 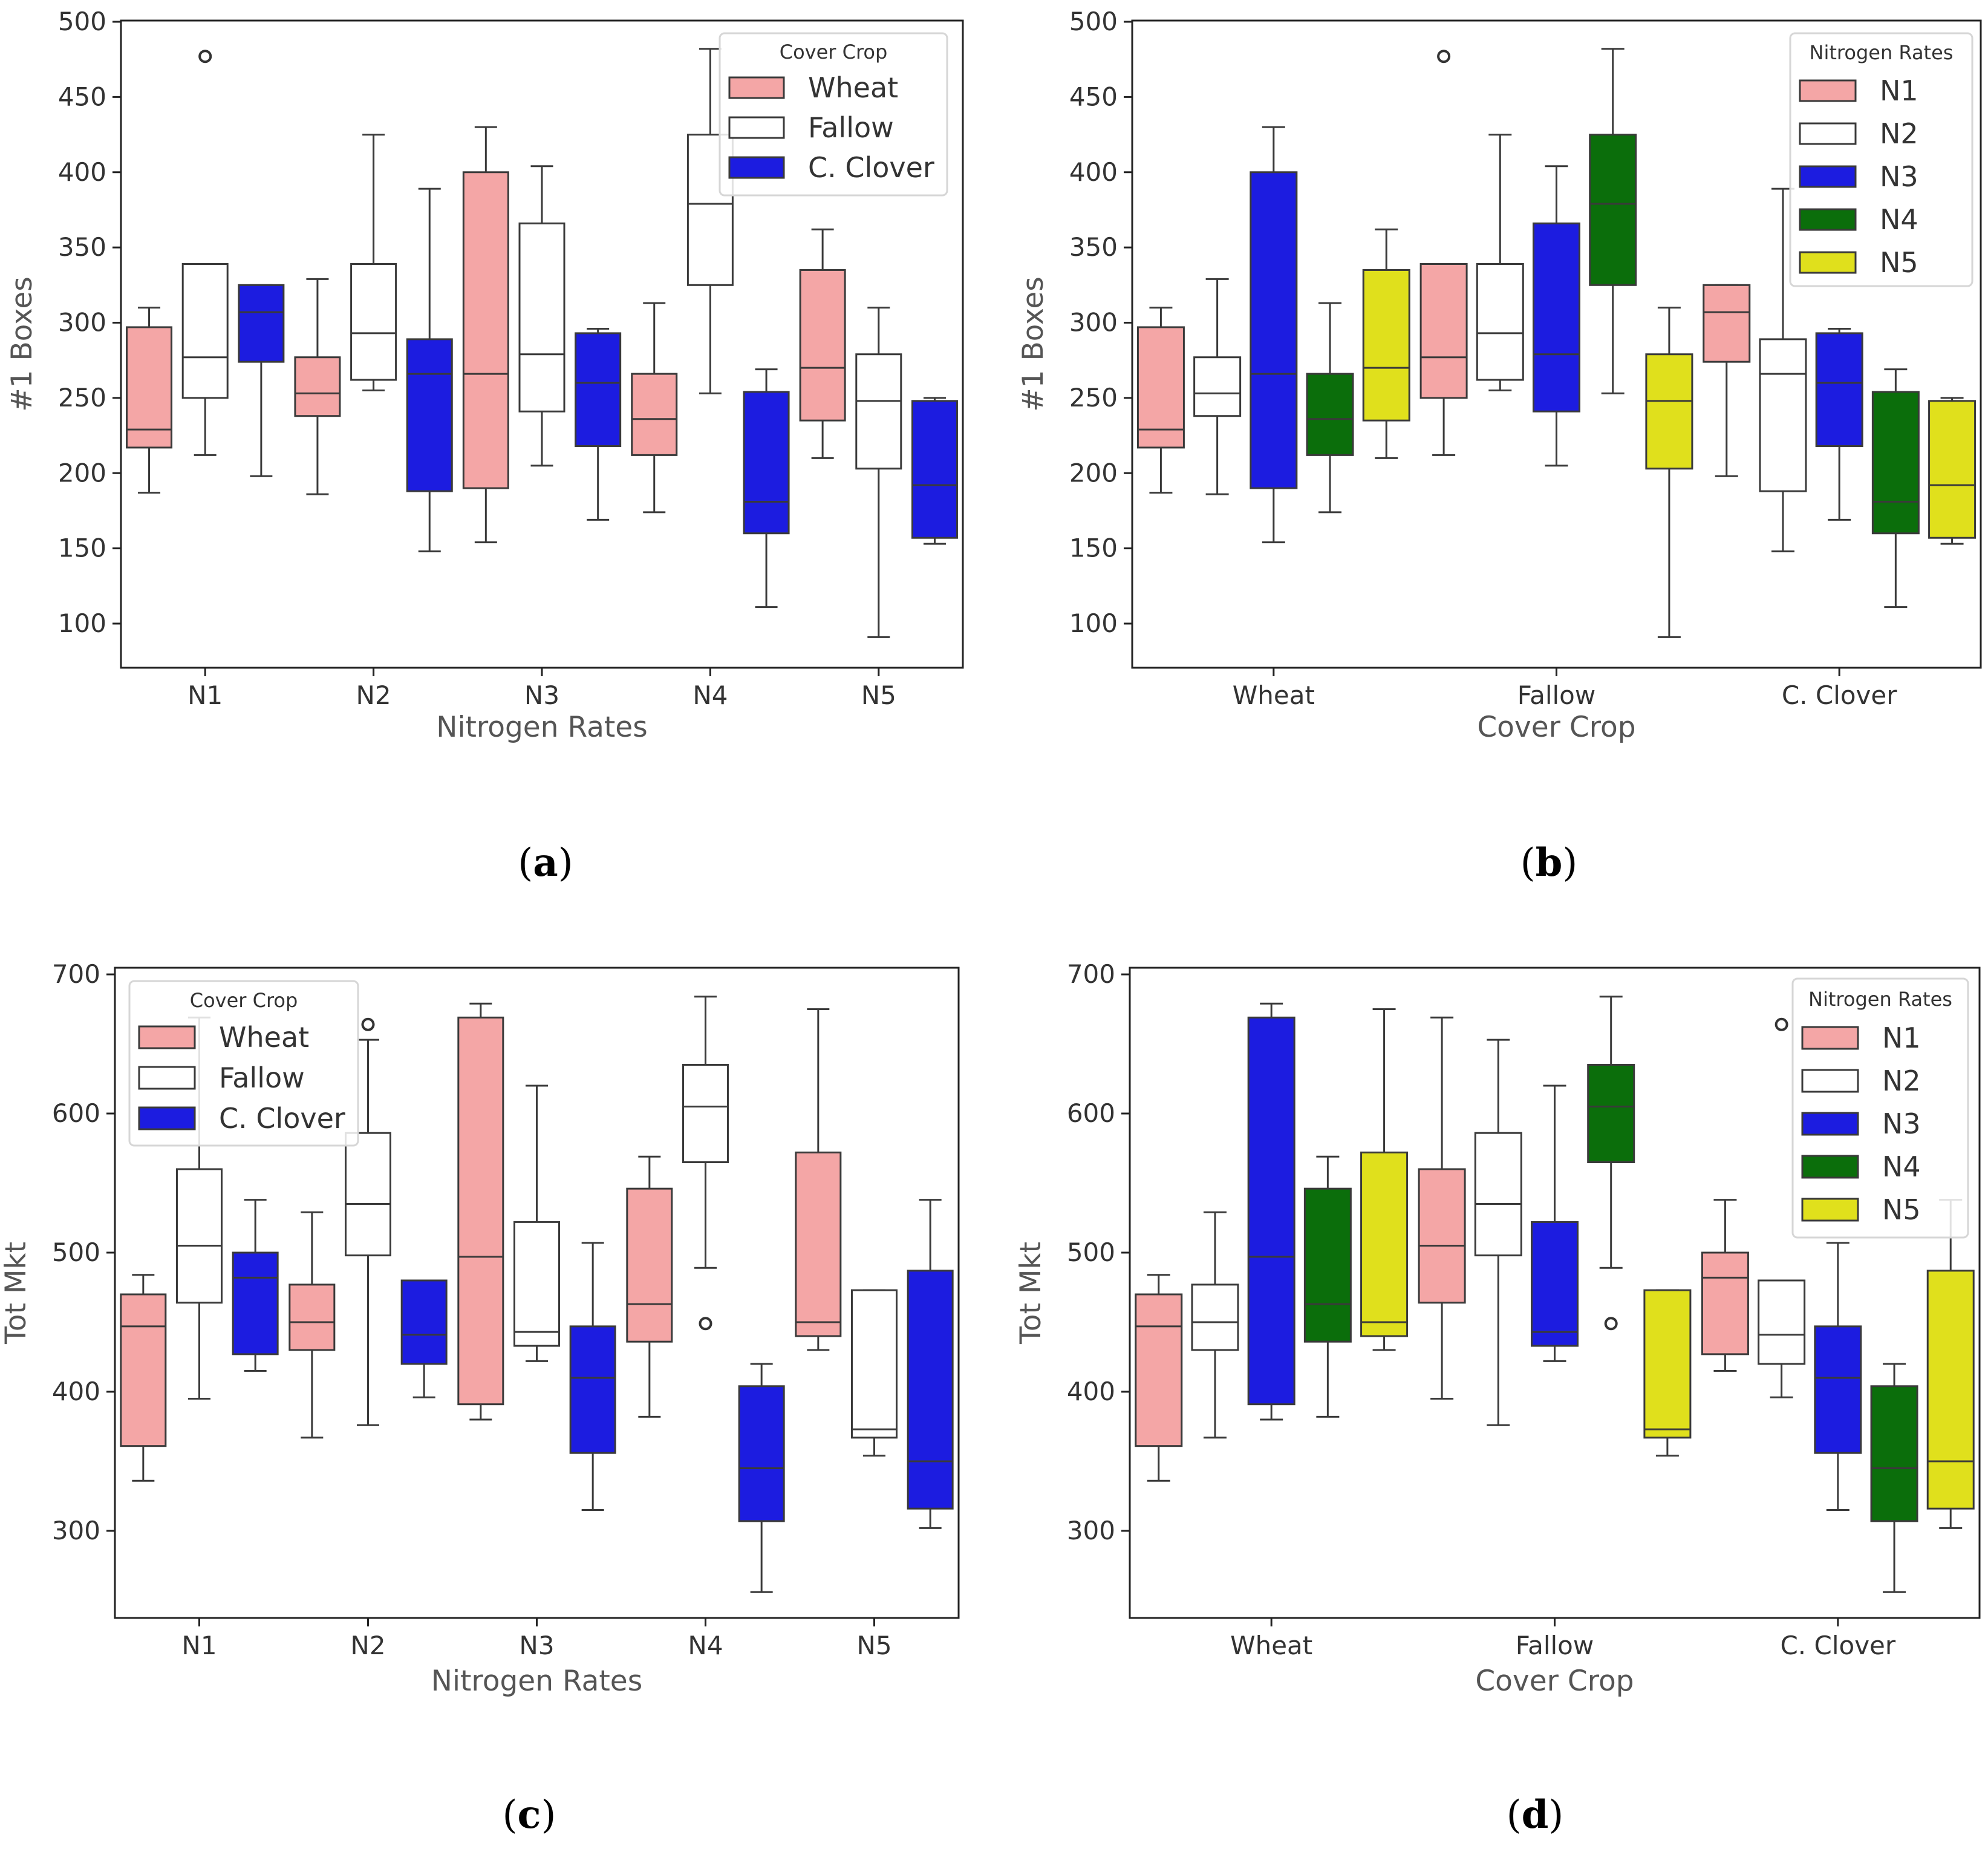 What do you see at coordinates (529, 1815) in the screenshot?
I see `panel-caption: (c)` at bounding box center [529, 1815].